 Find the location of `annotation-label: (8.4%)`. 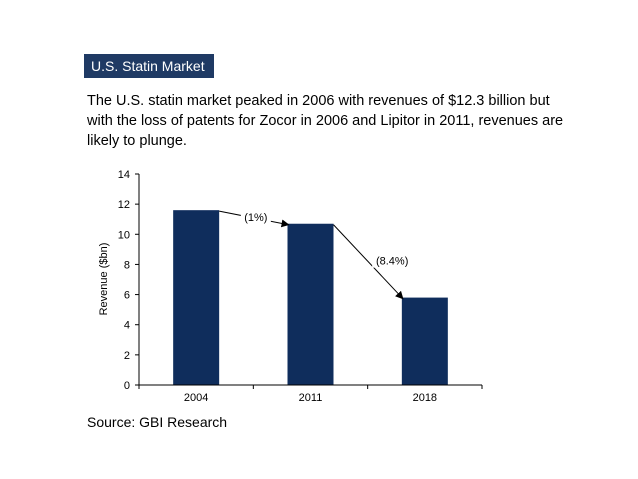

annotation-label: (8.4%) is located at coordinates (392, 262).